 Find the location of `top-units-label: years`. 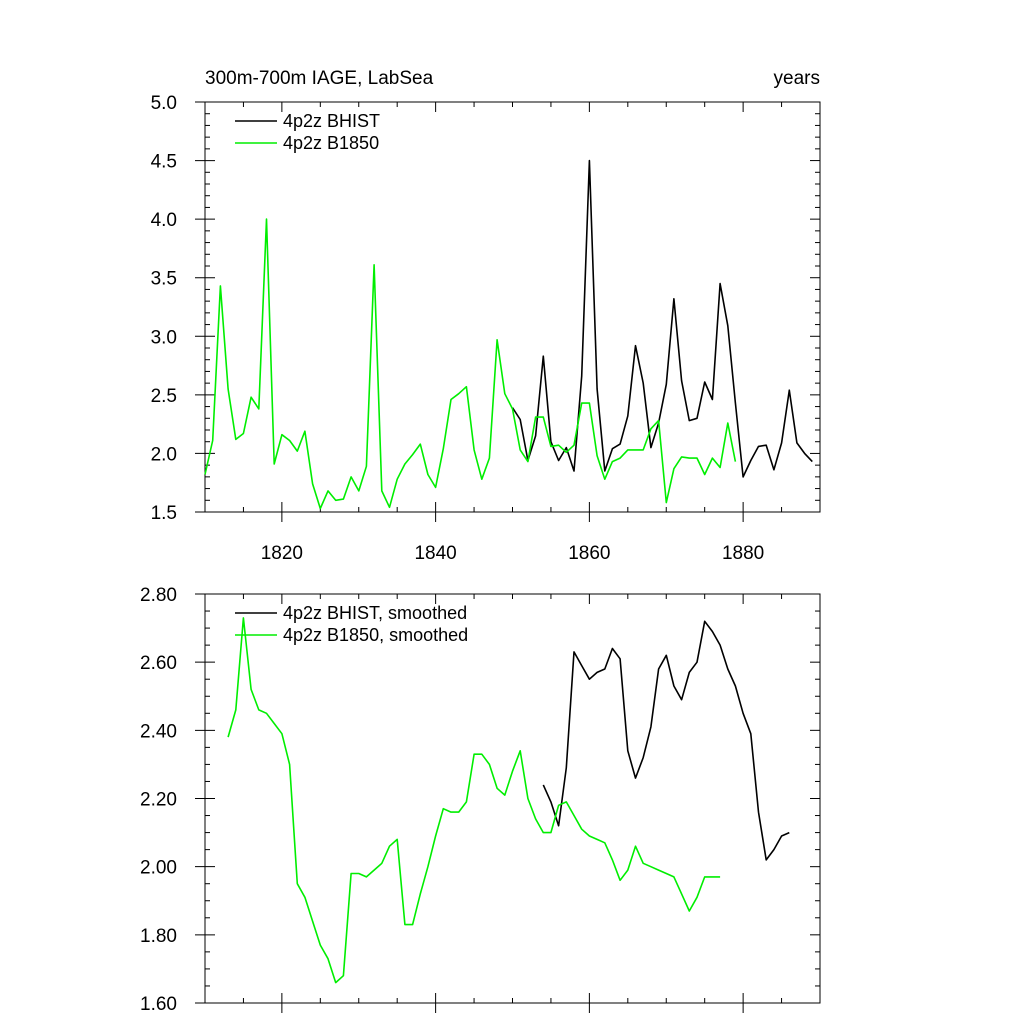

top-units-label: years is located at coordinates (797, 78).